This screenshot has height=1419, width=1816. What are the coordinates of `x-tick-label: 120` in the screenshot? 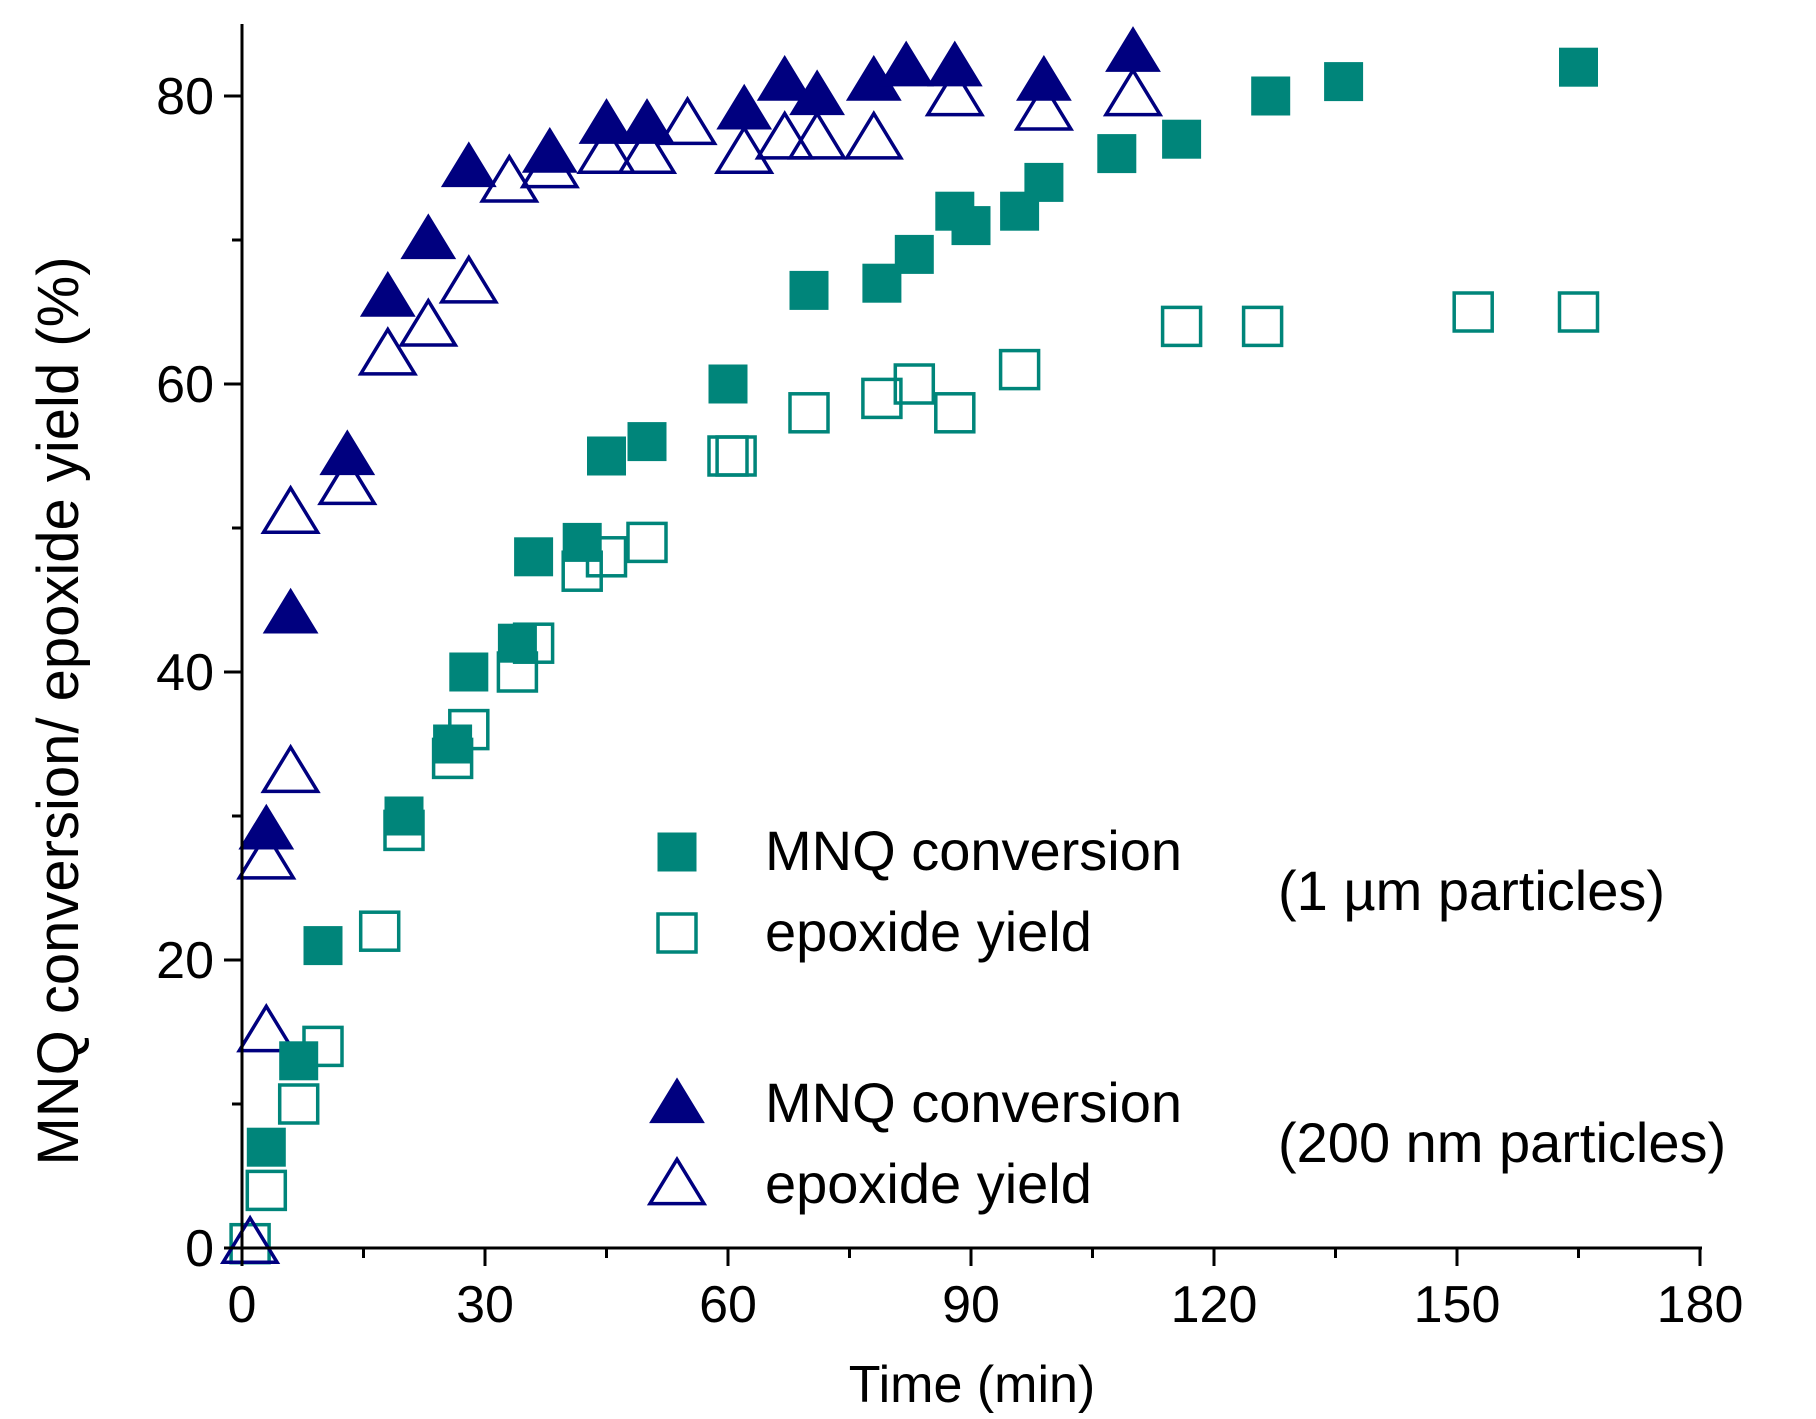 It's located at (1214, 1305).